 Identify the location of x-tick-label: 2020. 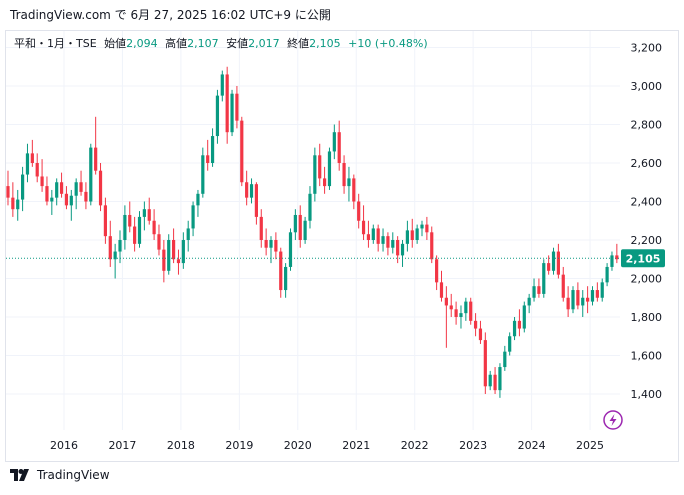
(298, 445).